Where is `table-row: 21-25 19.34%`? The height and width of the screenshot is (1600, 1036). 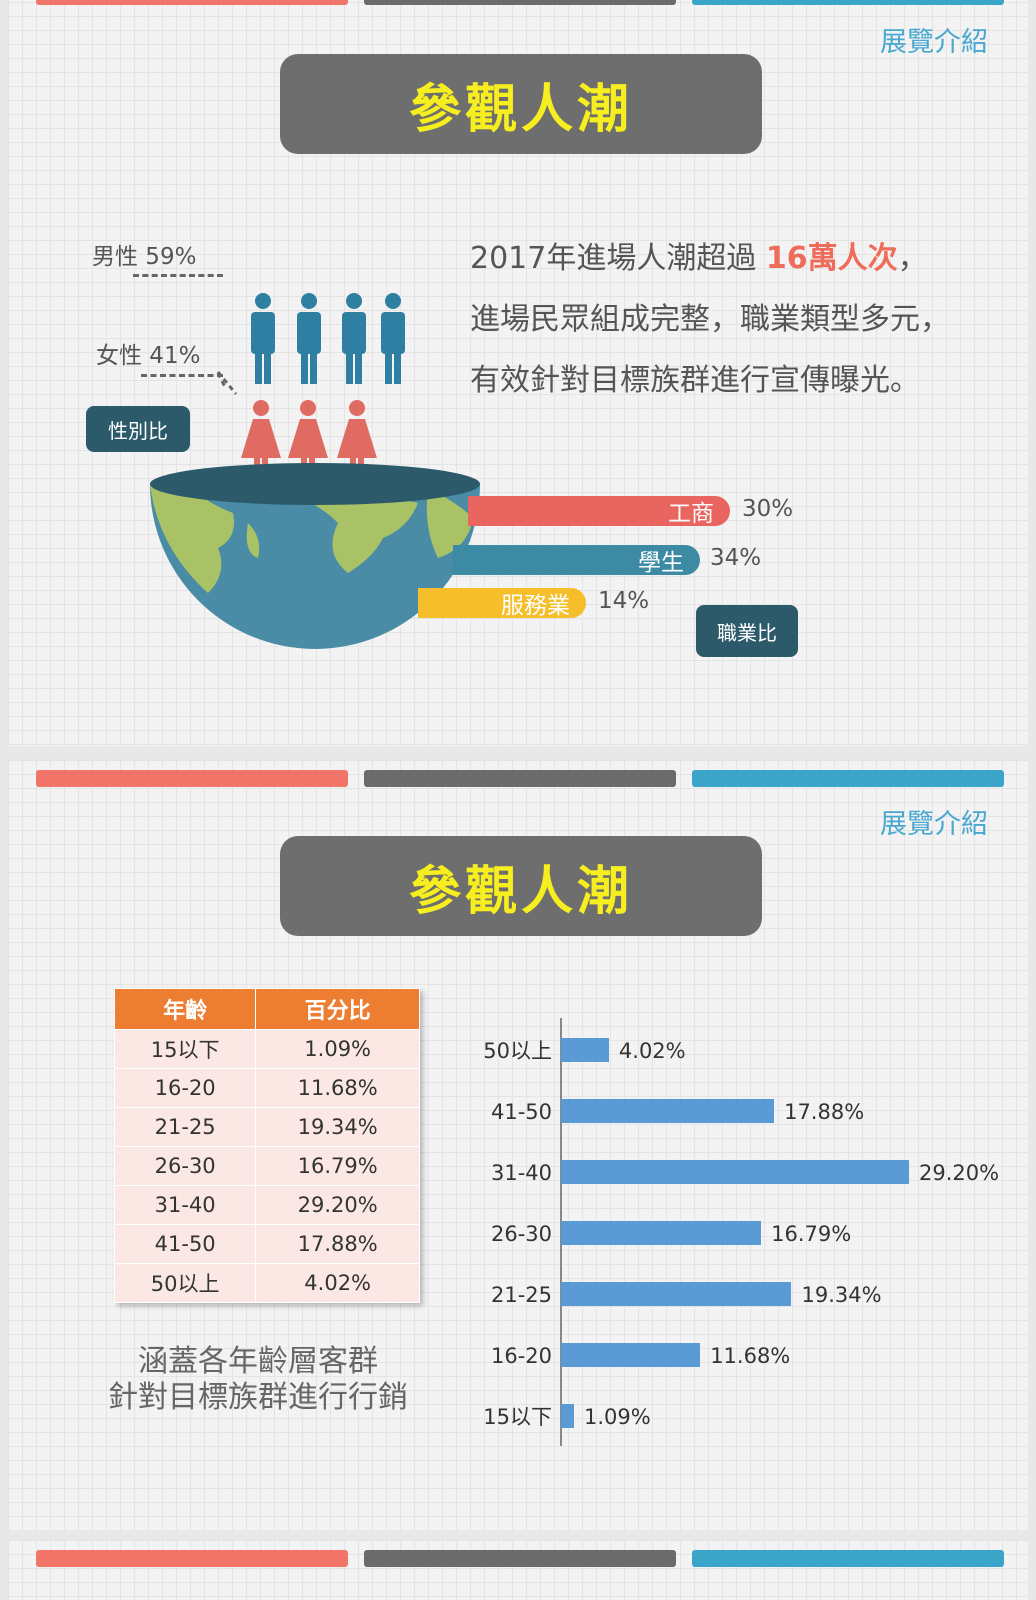
table-row: 21-25 19.34% is located at coordinates (266, 1127).